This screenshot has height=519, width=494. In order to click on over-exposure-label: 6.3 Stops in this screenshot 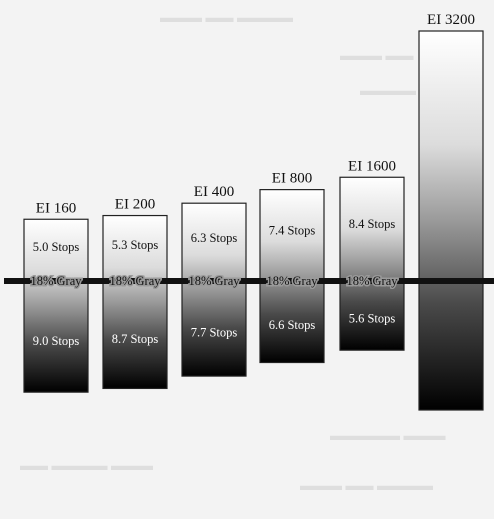, I will do `click(214, 238)`.